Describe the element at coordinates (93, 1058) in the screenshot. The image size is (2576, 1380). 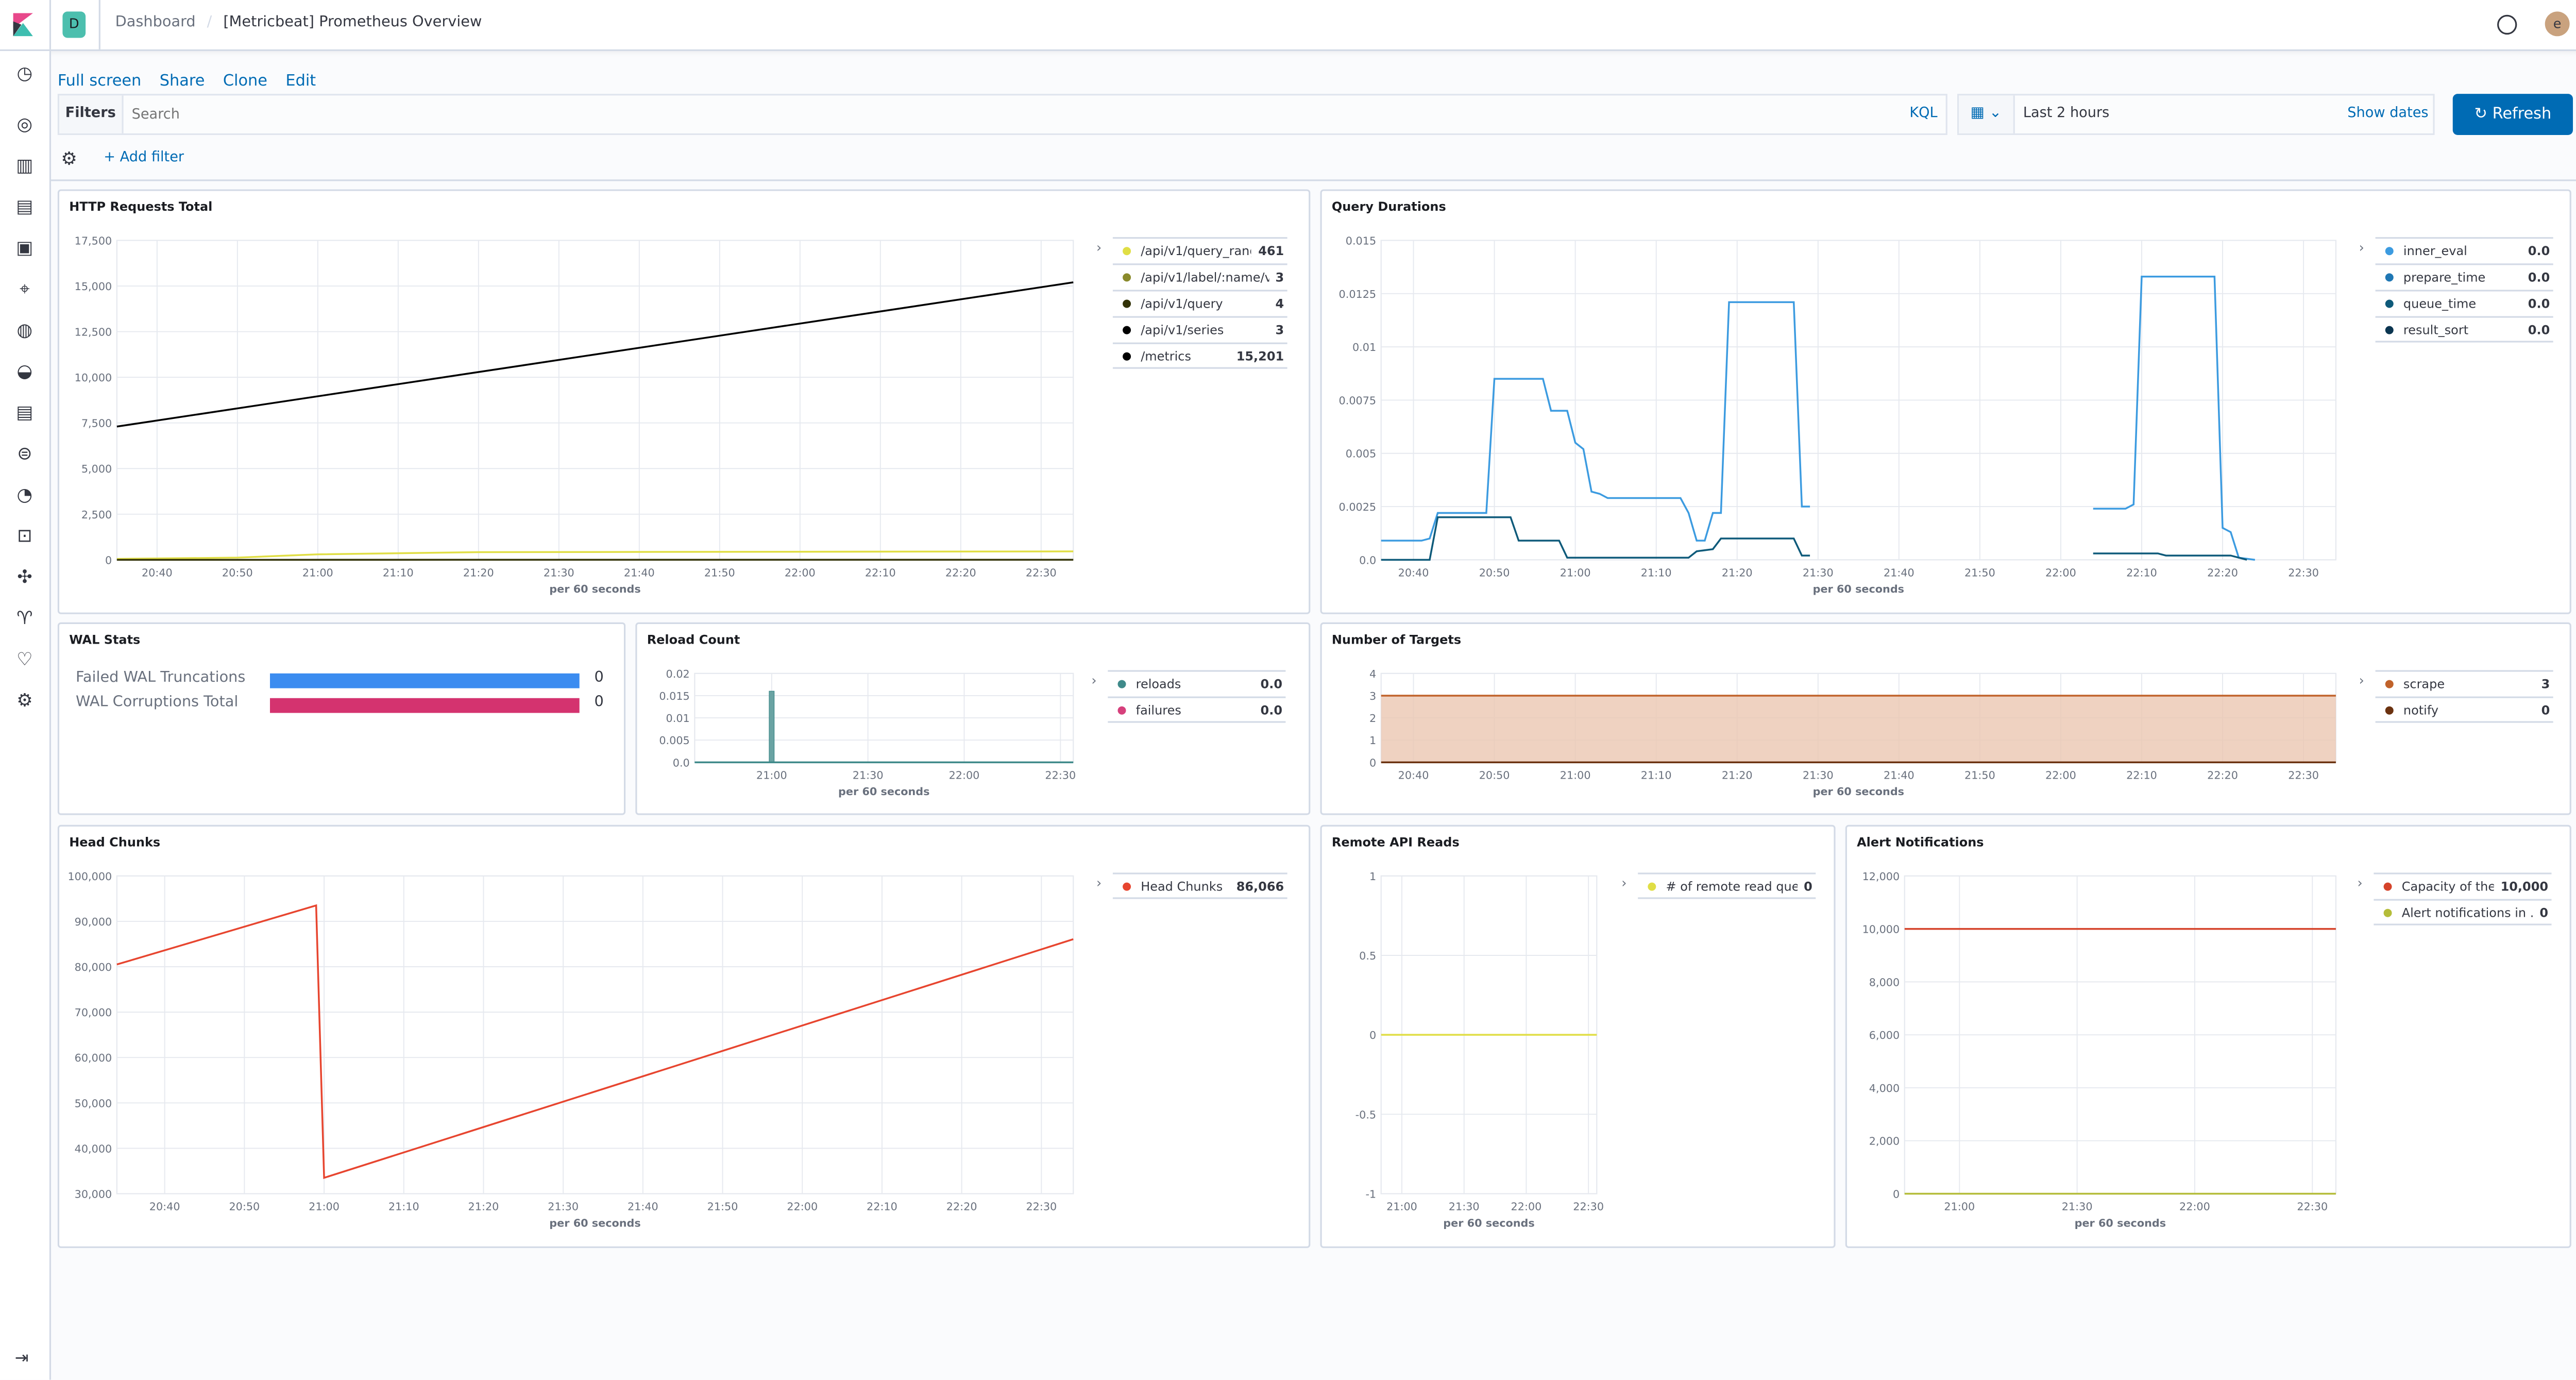
I see `y-tick-label: 60,000` at that location.